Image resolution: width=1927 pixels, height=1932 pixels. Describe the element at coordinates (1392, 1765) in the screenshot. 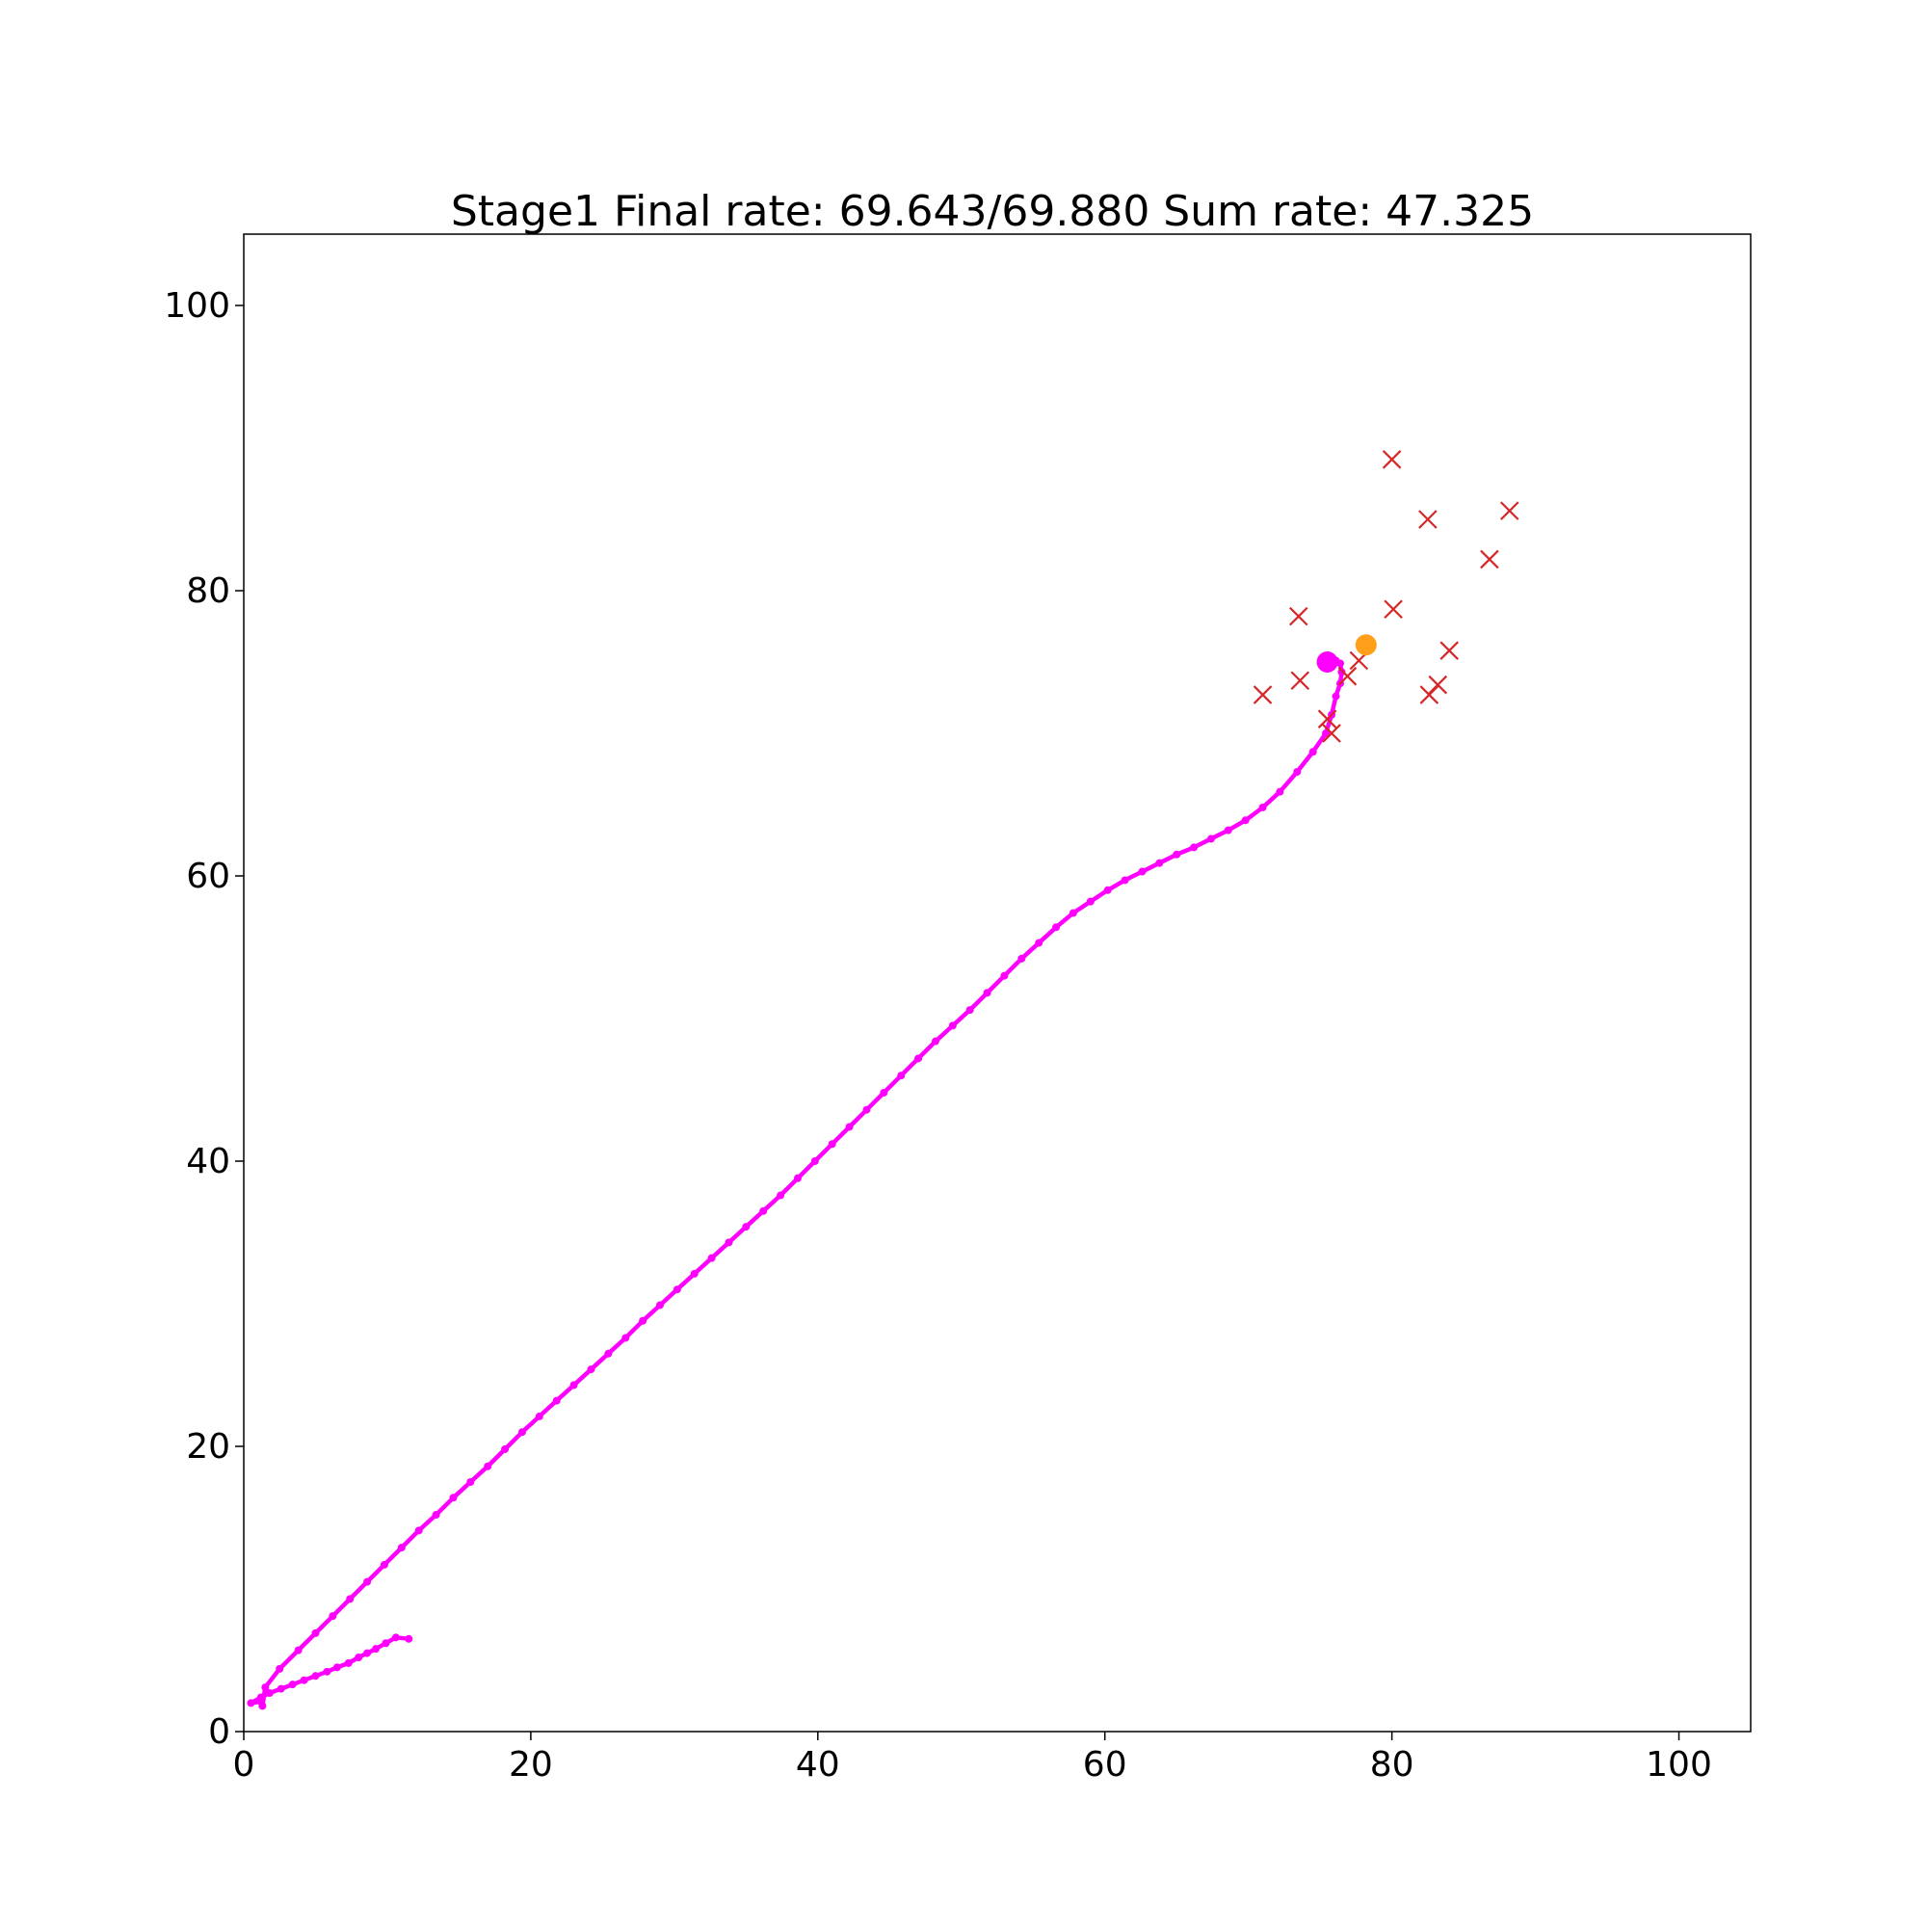

I see `x-tick-label: 80` at that location.